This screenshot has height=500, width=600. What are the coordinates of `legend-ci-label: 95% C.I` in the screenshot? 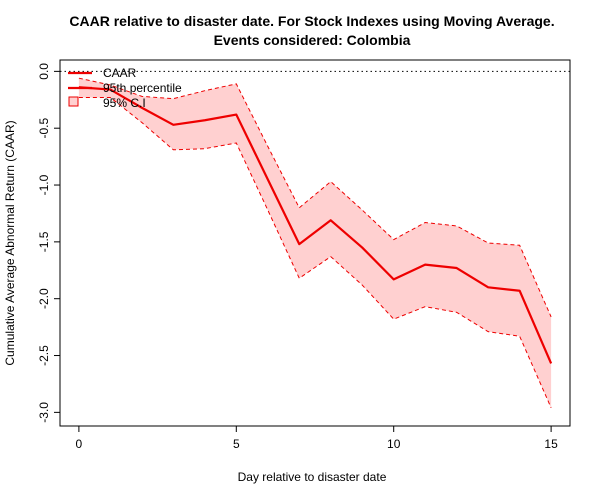 It's located at (124, 103).